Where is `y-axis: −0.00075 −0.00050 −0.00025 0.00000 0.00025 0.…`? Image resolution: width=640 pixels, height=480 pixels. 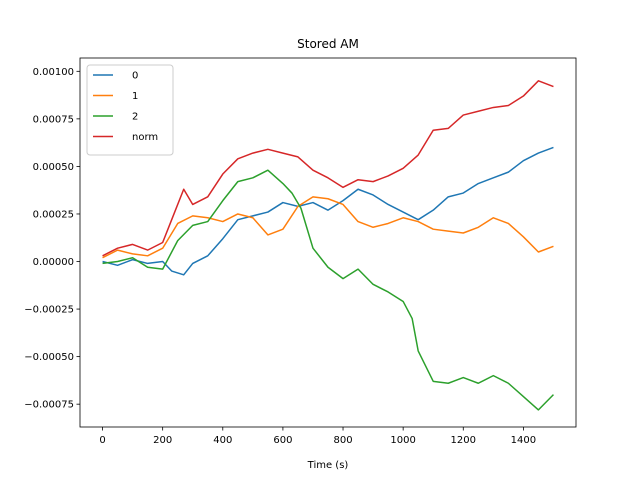 y-axis: −0.00075 −0.00050 −0.00025 0.00000 0.00025 0.… is located at coordinates (52, 239).